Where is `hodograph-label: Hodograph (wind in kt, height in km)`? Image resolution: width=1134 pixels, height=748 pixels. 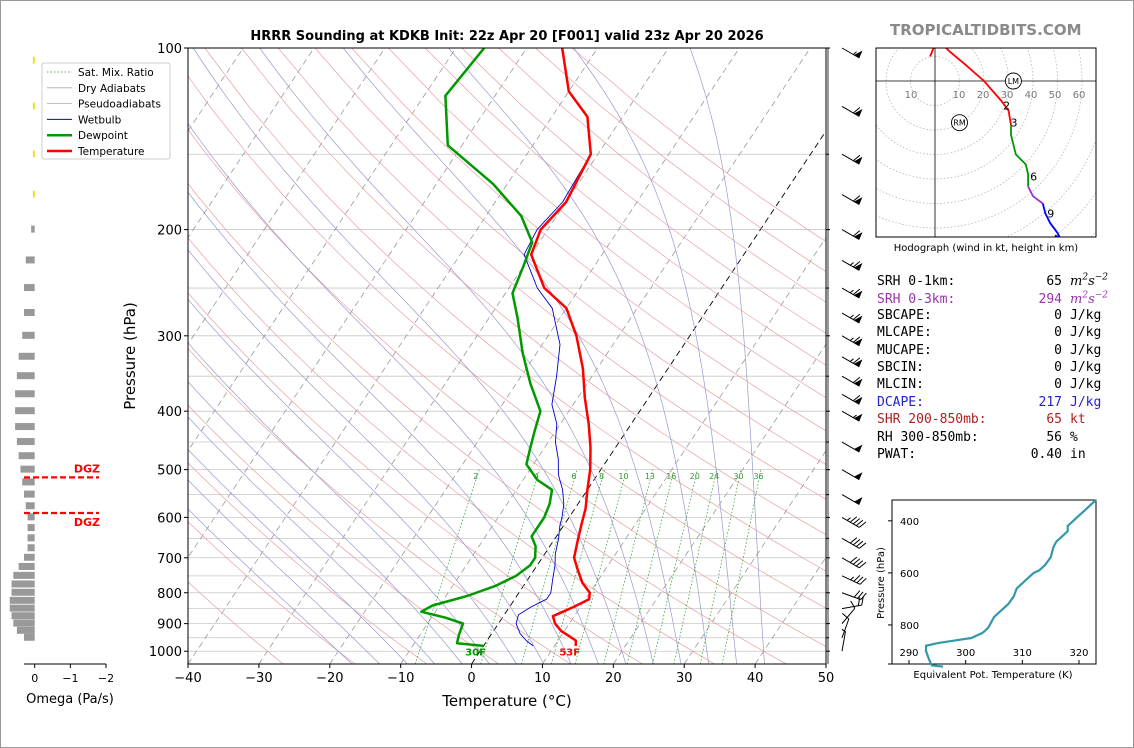 hodograph-label: Hodograph (wind in kt, height in km) is located at coordinates (986, 248).